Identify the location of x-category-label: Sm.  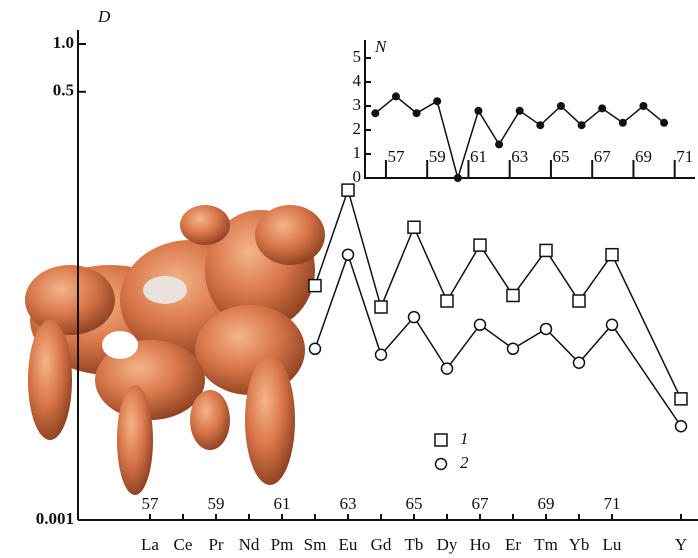
(315, 544).